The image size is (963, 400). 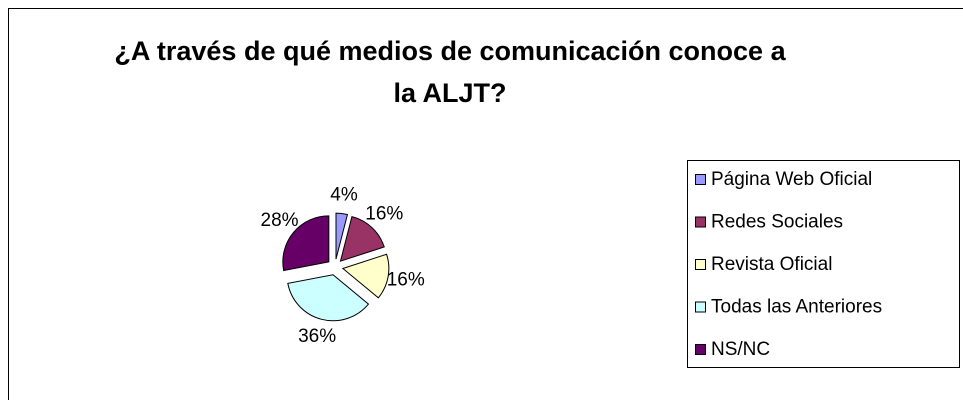 I want to click on legend-box, so click(x=823, y=264).